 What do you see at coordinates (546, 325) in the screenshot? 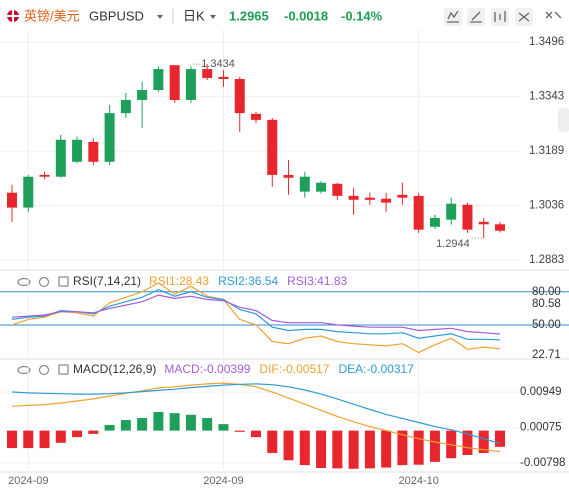
I see `y-tick-label: 50.00` at bounding box center [546, 325].